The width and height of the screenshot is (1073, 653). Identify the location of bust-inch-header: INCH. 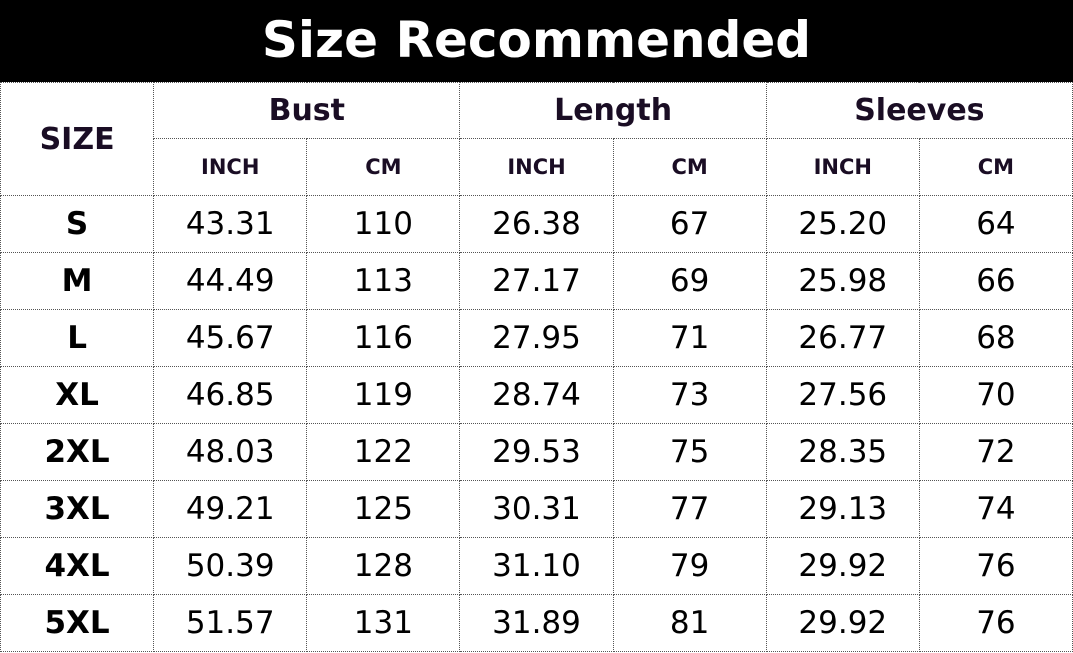
(230, 167).